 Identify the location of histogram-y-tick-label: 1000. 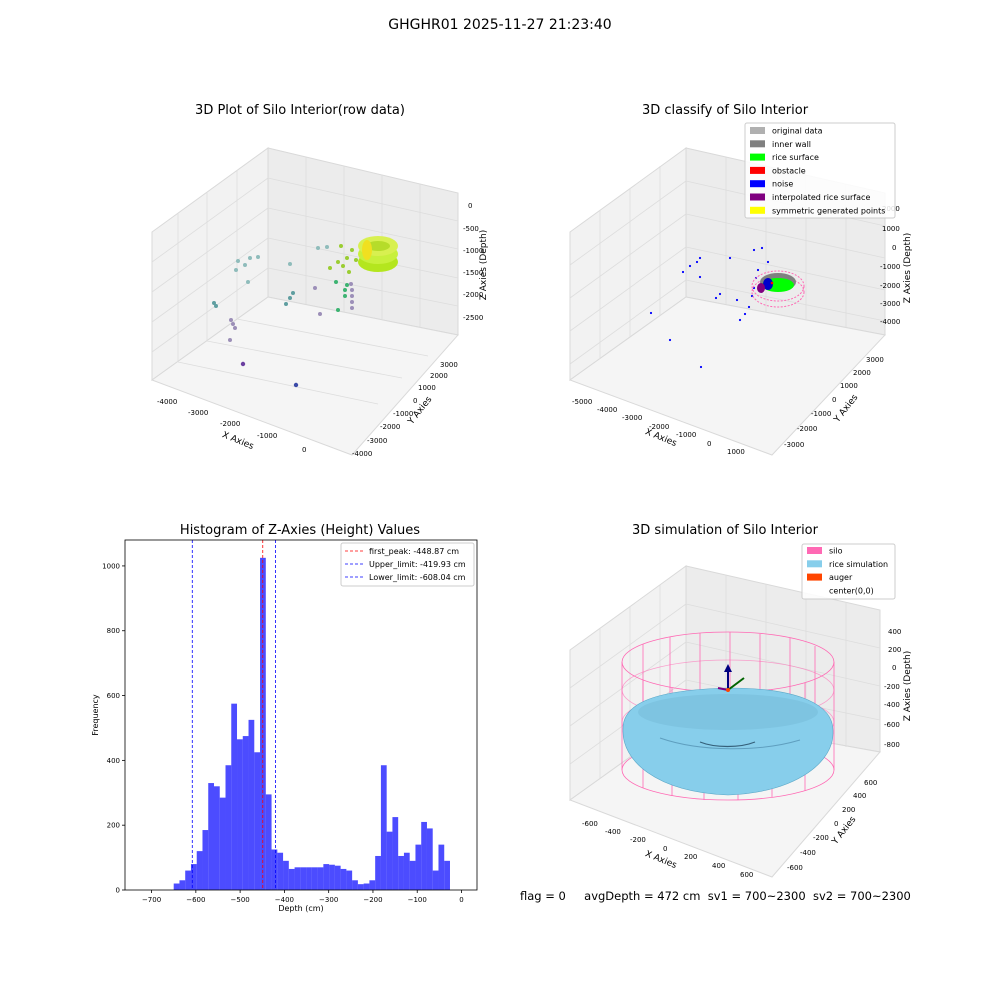
(111, 566).